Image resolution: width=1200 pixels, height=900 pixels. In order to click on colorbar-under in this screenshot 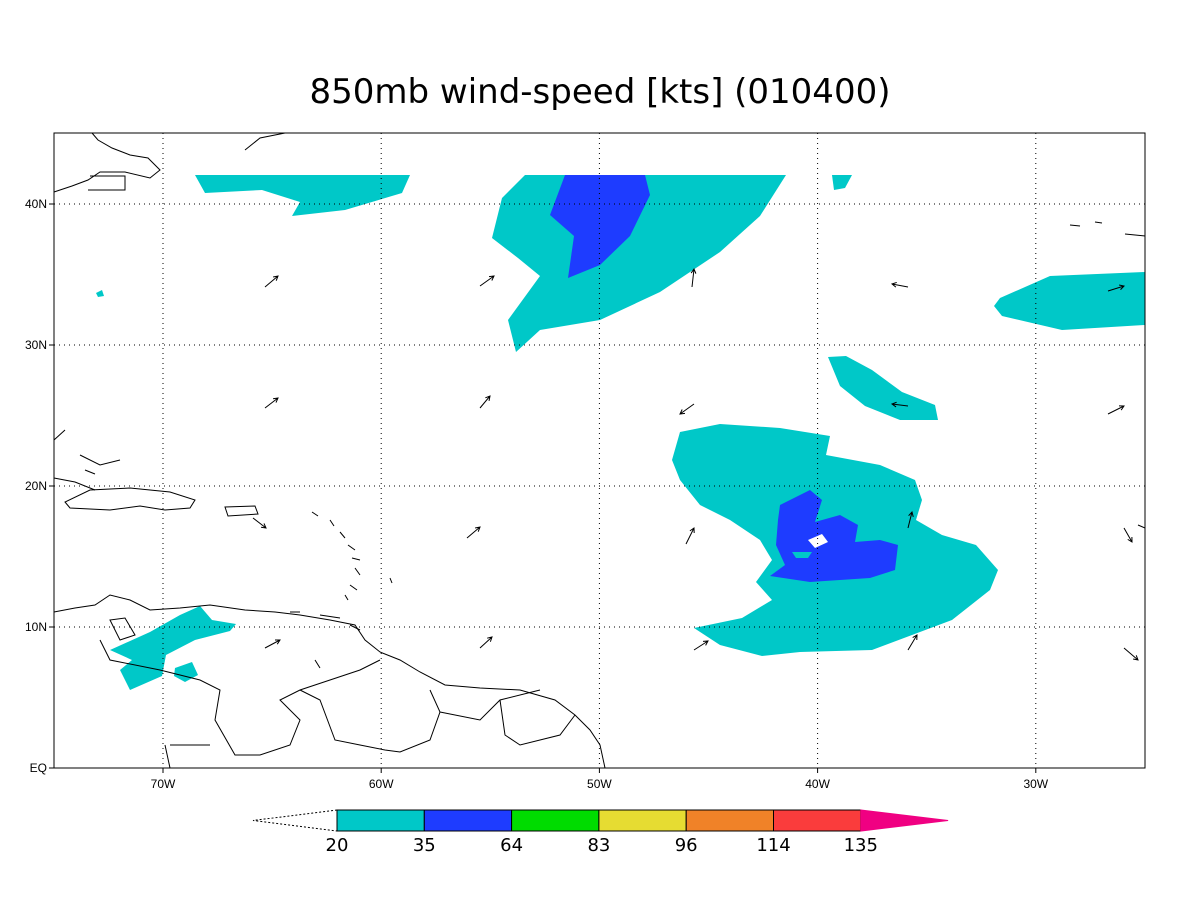, I will do `click(295, 820)`.